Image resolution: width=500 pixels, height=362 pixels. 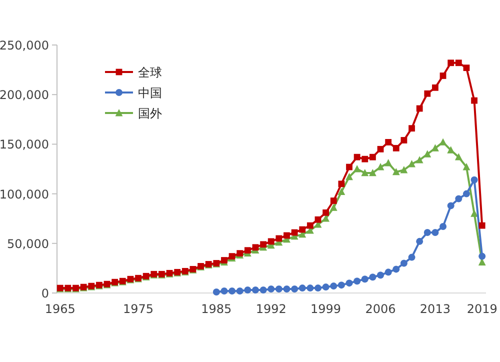 I want to click on y-tick-label: 50,000, so click(x=28, y=243).